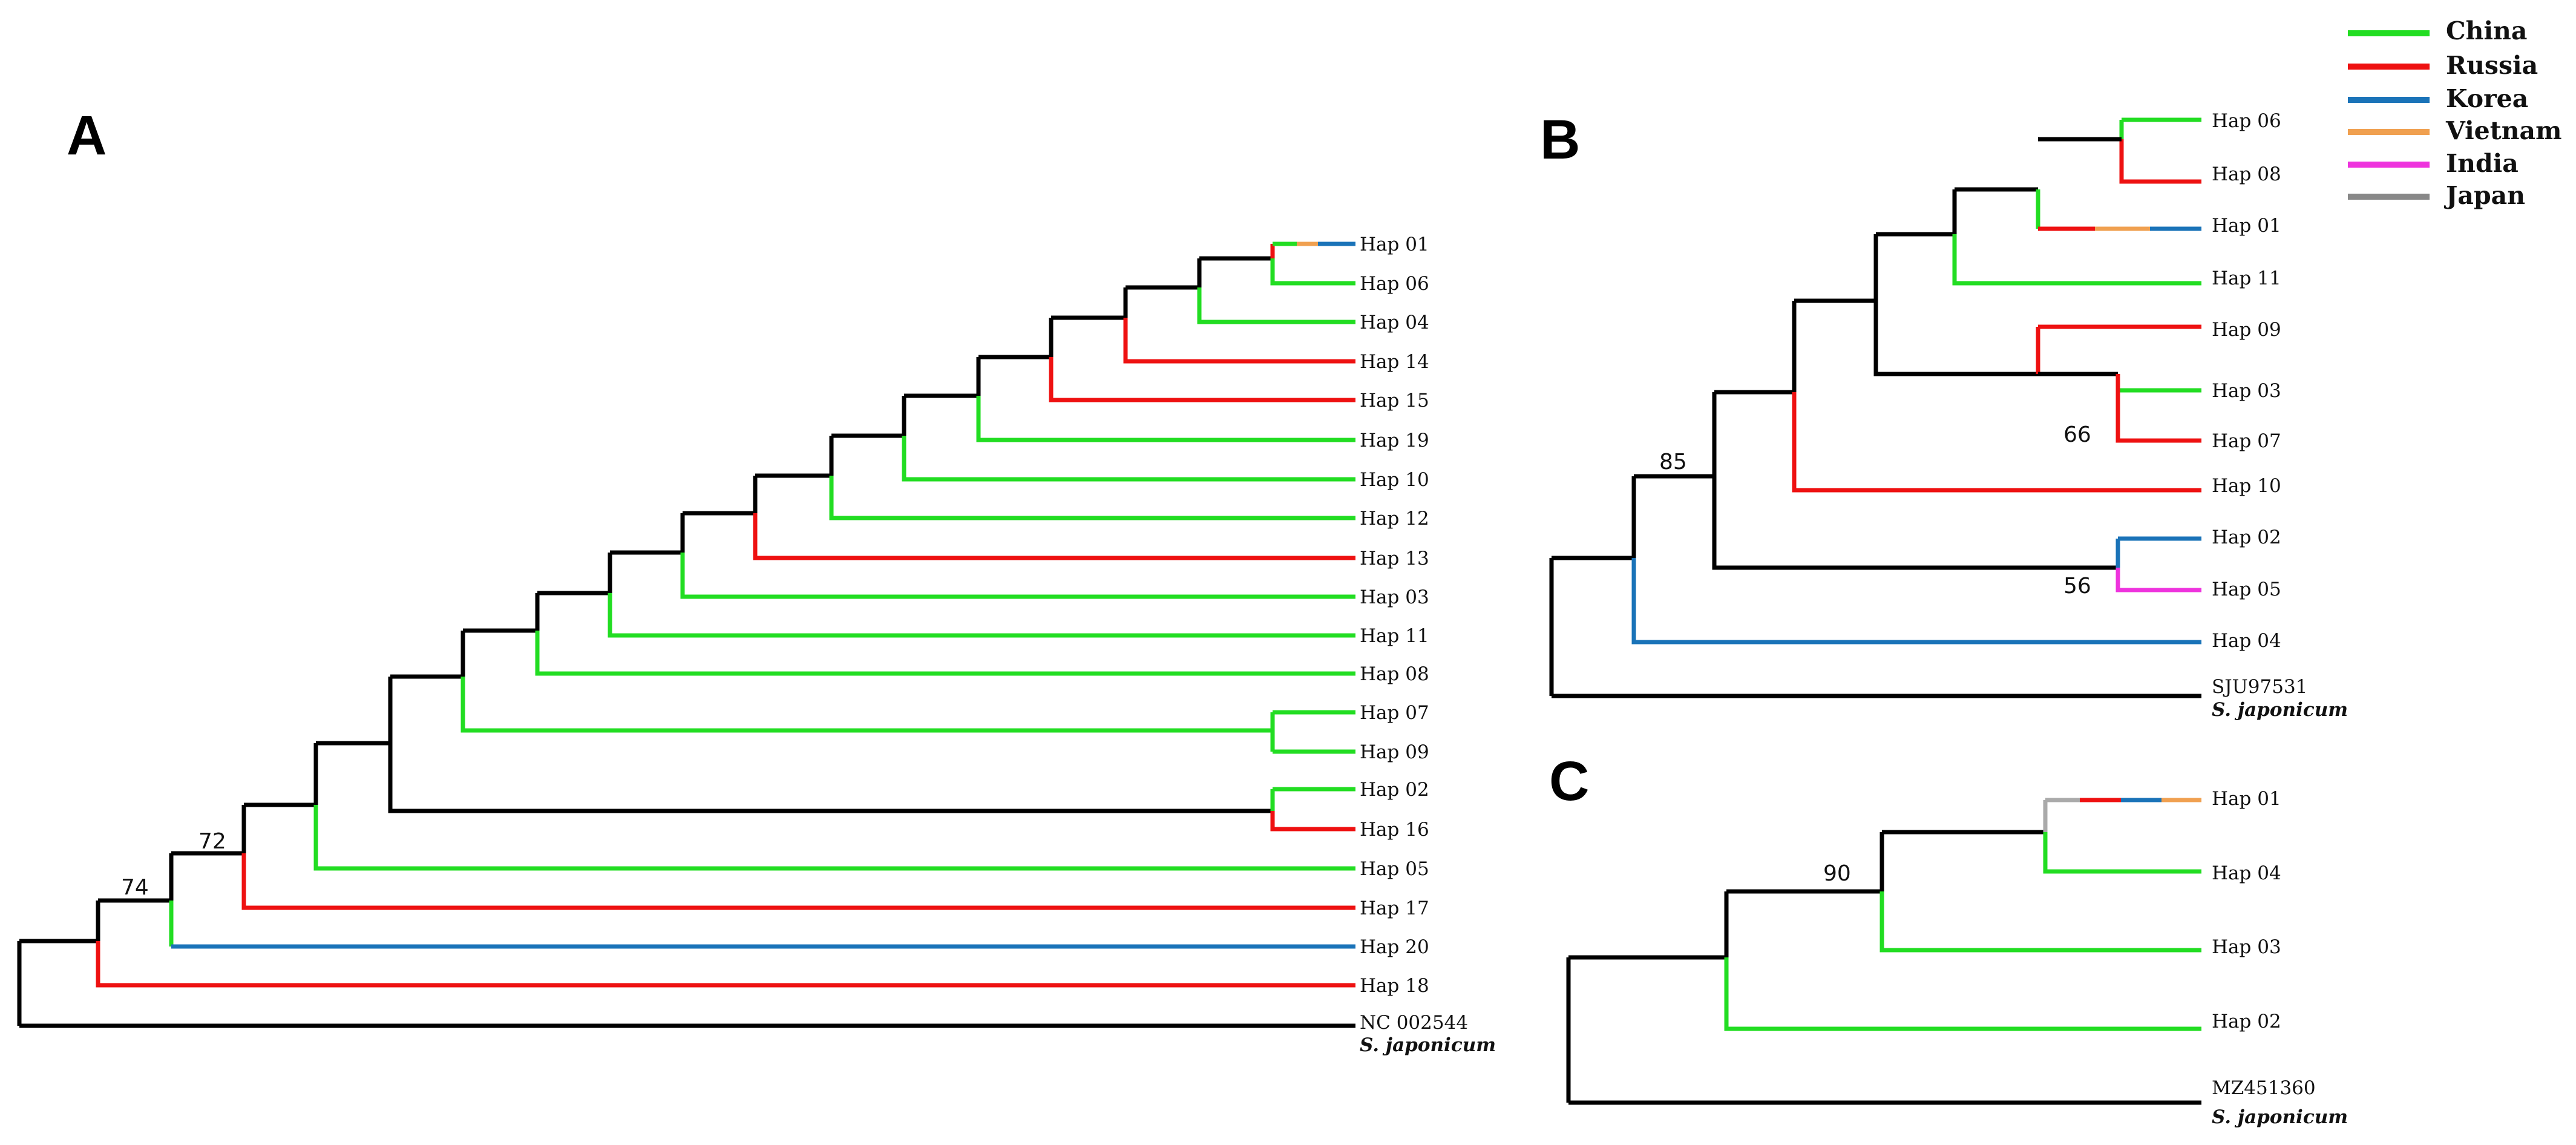 The width and height of the screenshot is (2576, 1145). I want to click on tip-label: Hap 16, so click(1394, 830).